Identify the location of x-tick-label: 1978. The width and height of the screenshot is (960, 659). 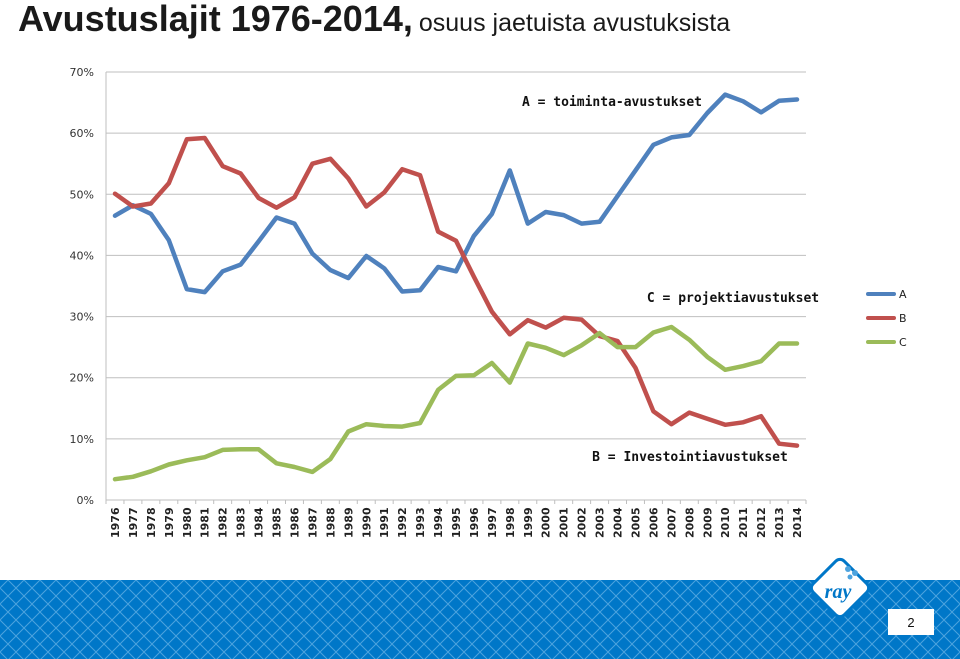
(151, 522).